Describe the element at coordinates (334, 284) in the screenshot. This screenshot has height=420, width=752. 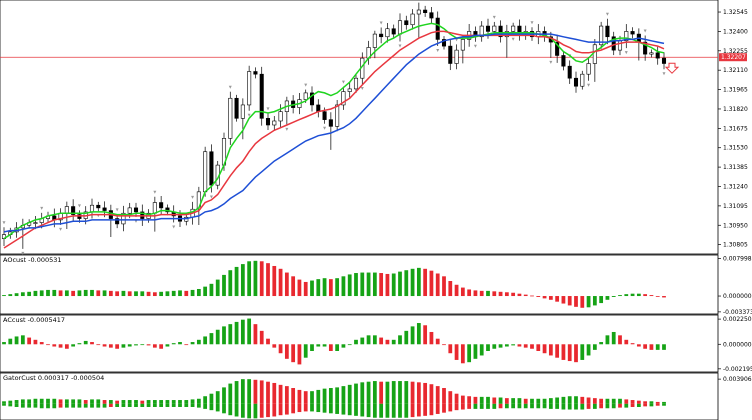
I see `ao-indicator-pane` at that location.